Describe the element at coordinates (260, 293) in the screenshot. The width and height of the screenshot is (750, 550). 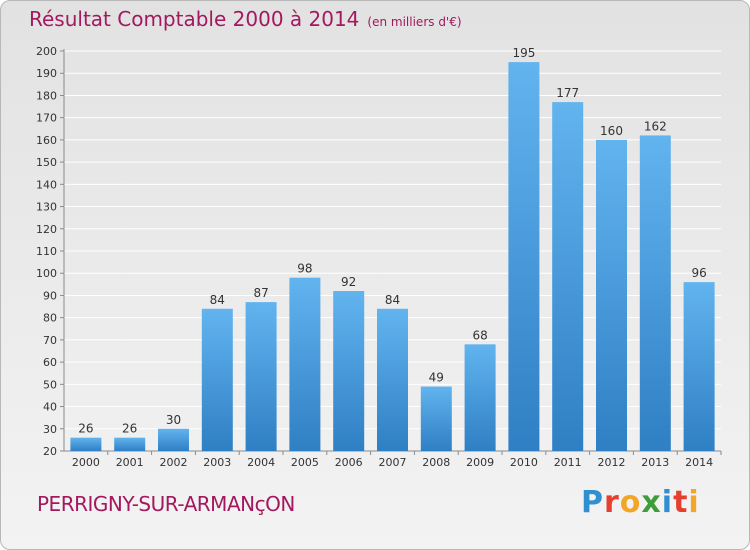
I see `bar-value-label: 87` at that location.